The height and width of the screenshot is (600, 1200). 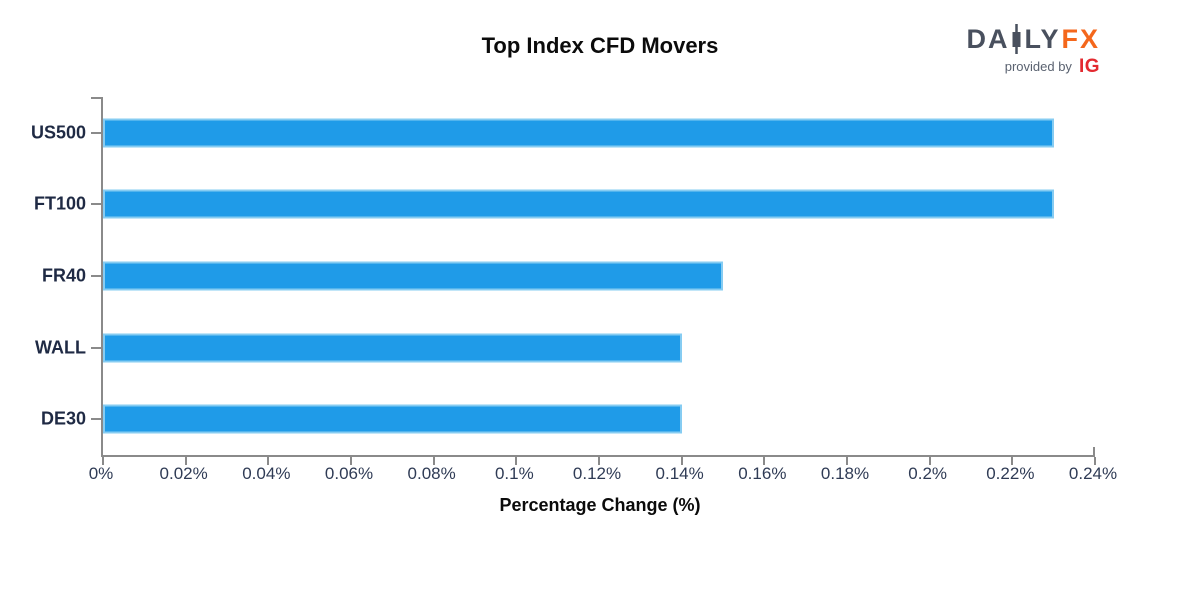 I want to click on logo-wordmark: DA LY FX, so click(x=1033, y=39).